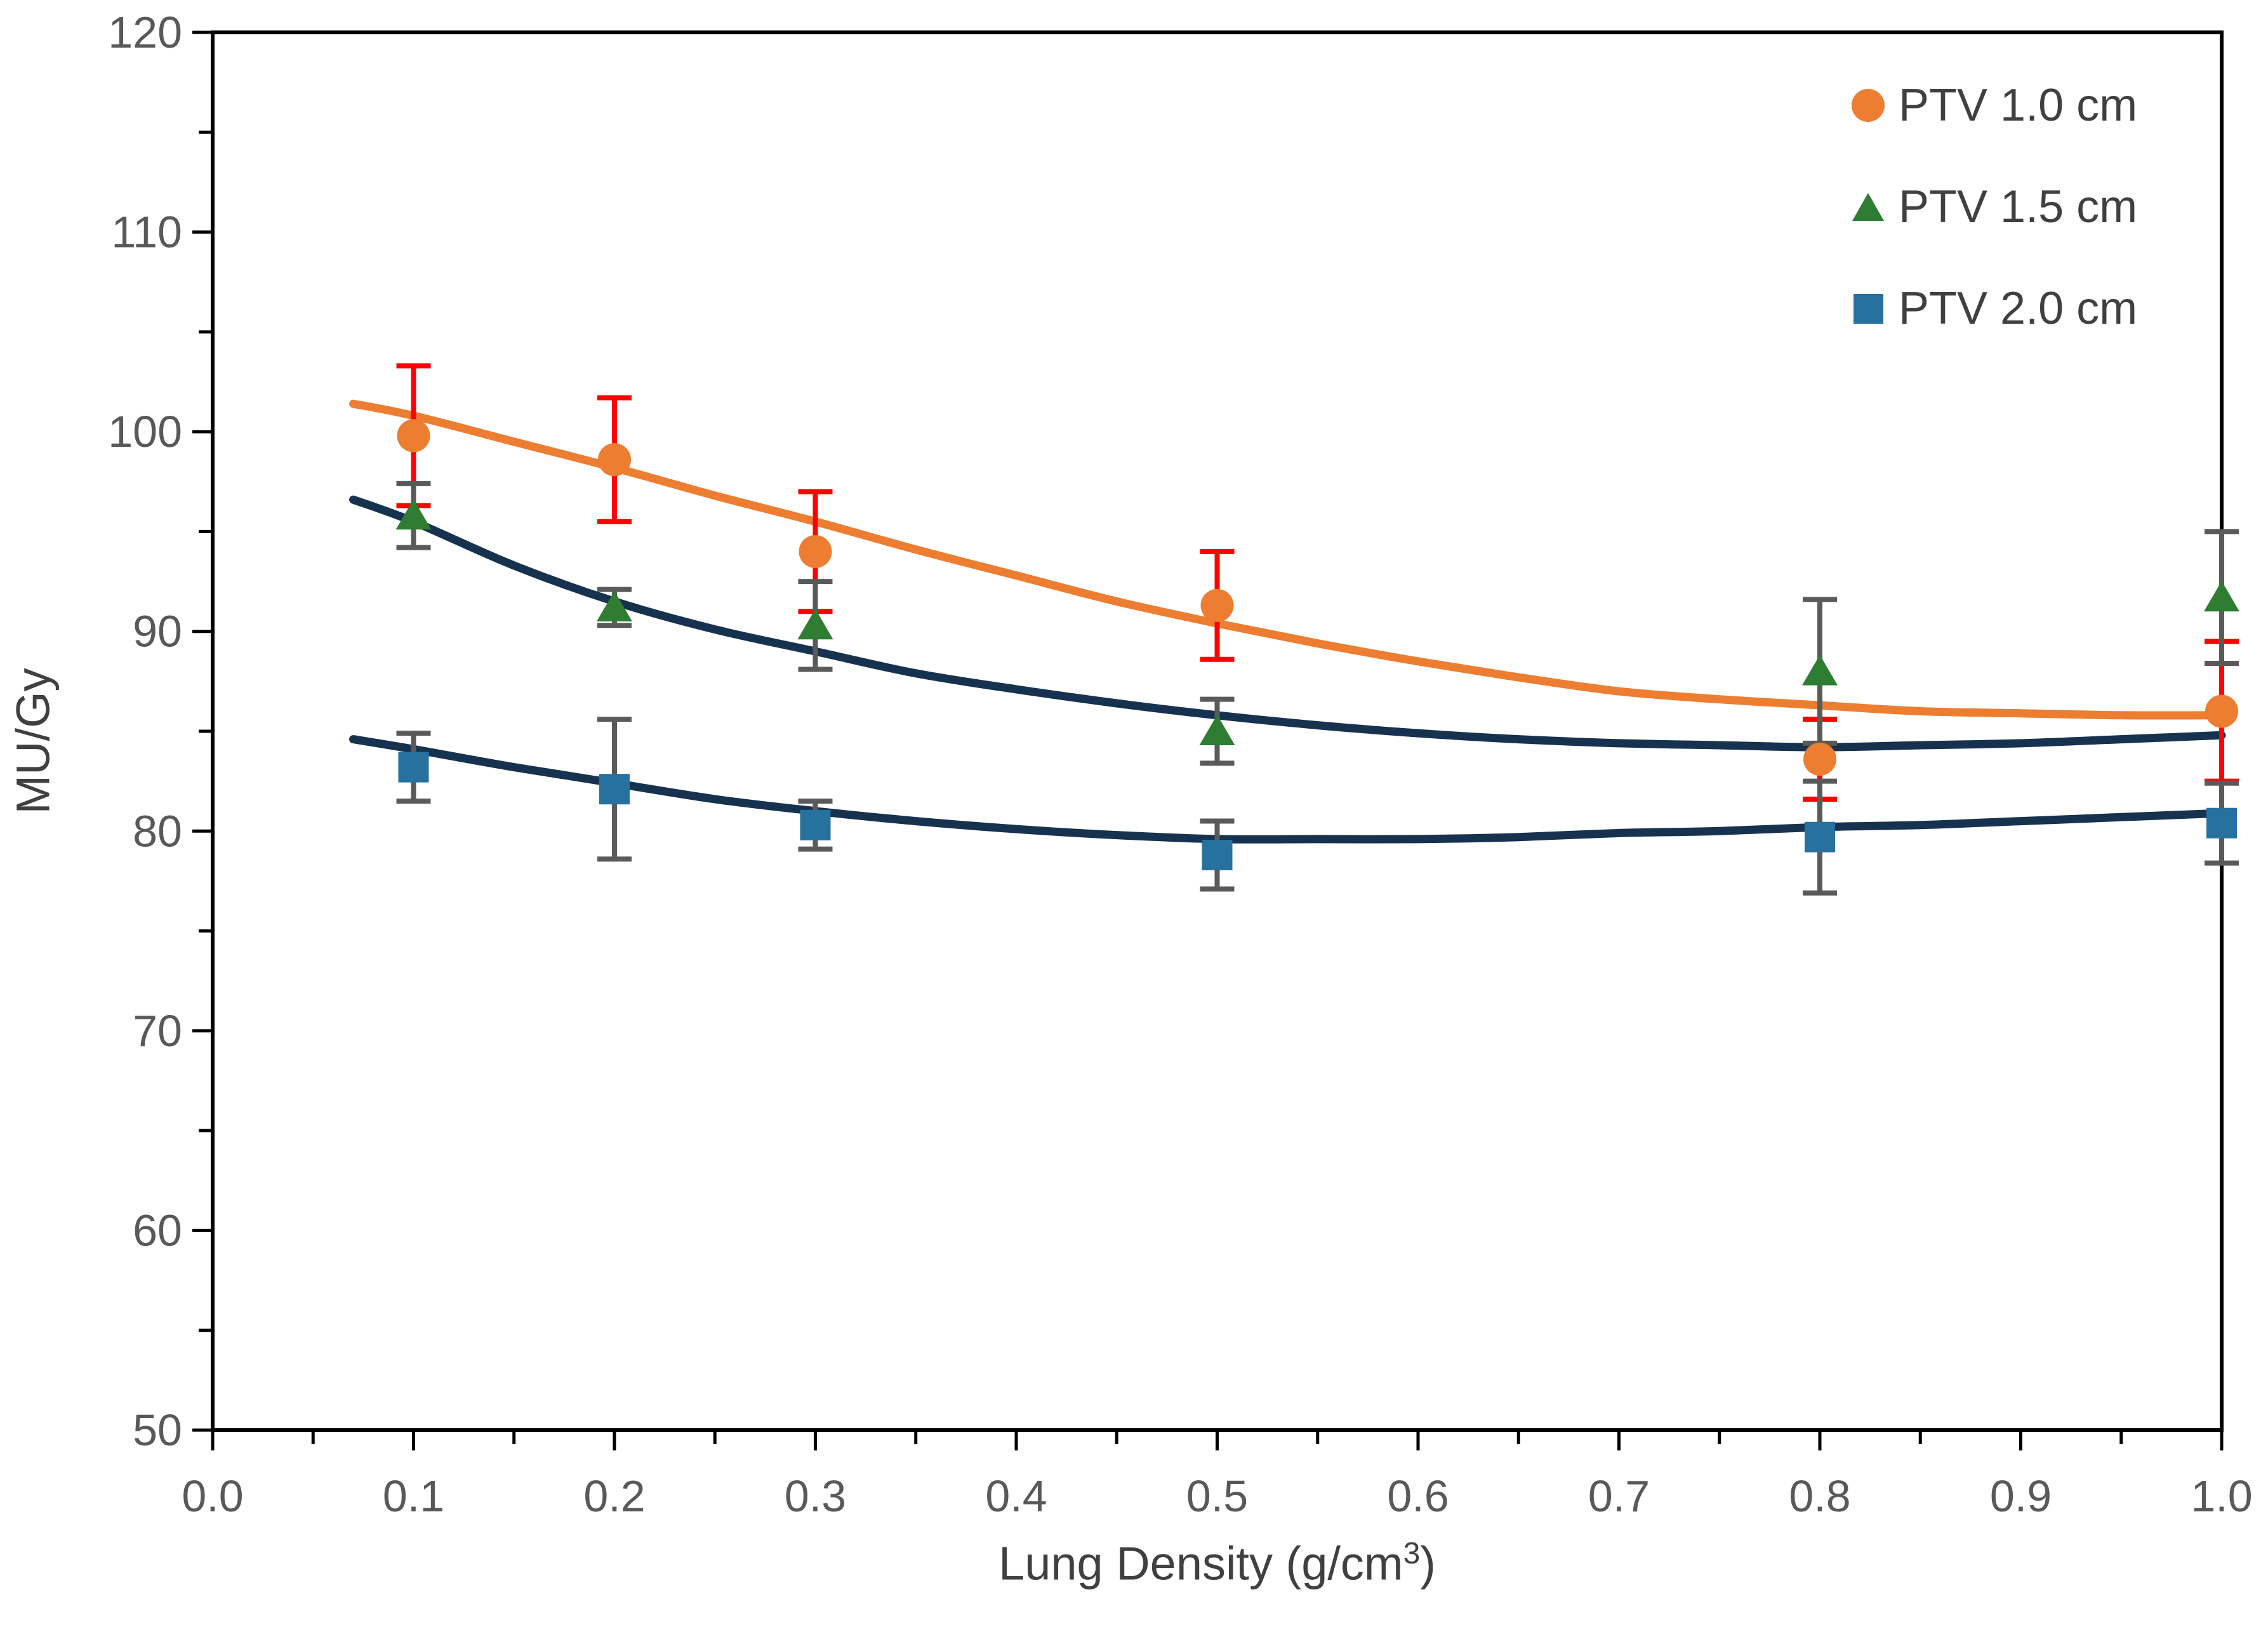 The width and height of the screenshot is (2268, 1625). What do you see at coordinates (1016, 1496) in the screenshot?
I see `x-tick-label: 0.4` at bounding box center [1016, 1496].